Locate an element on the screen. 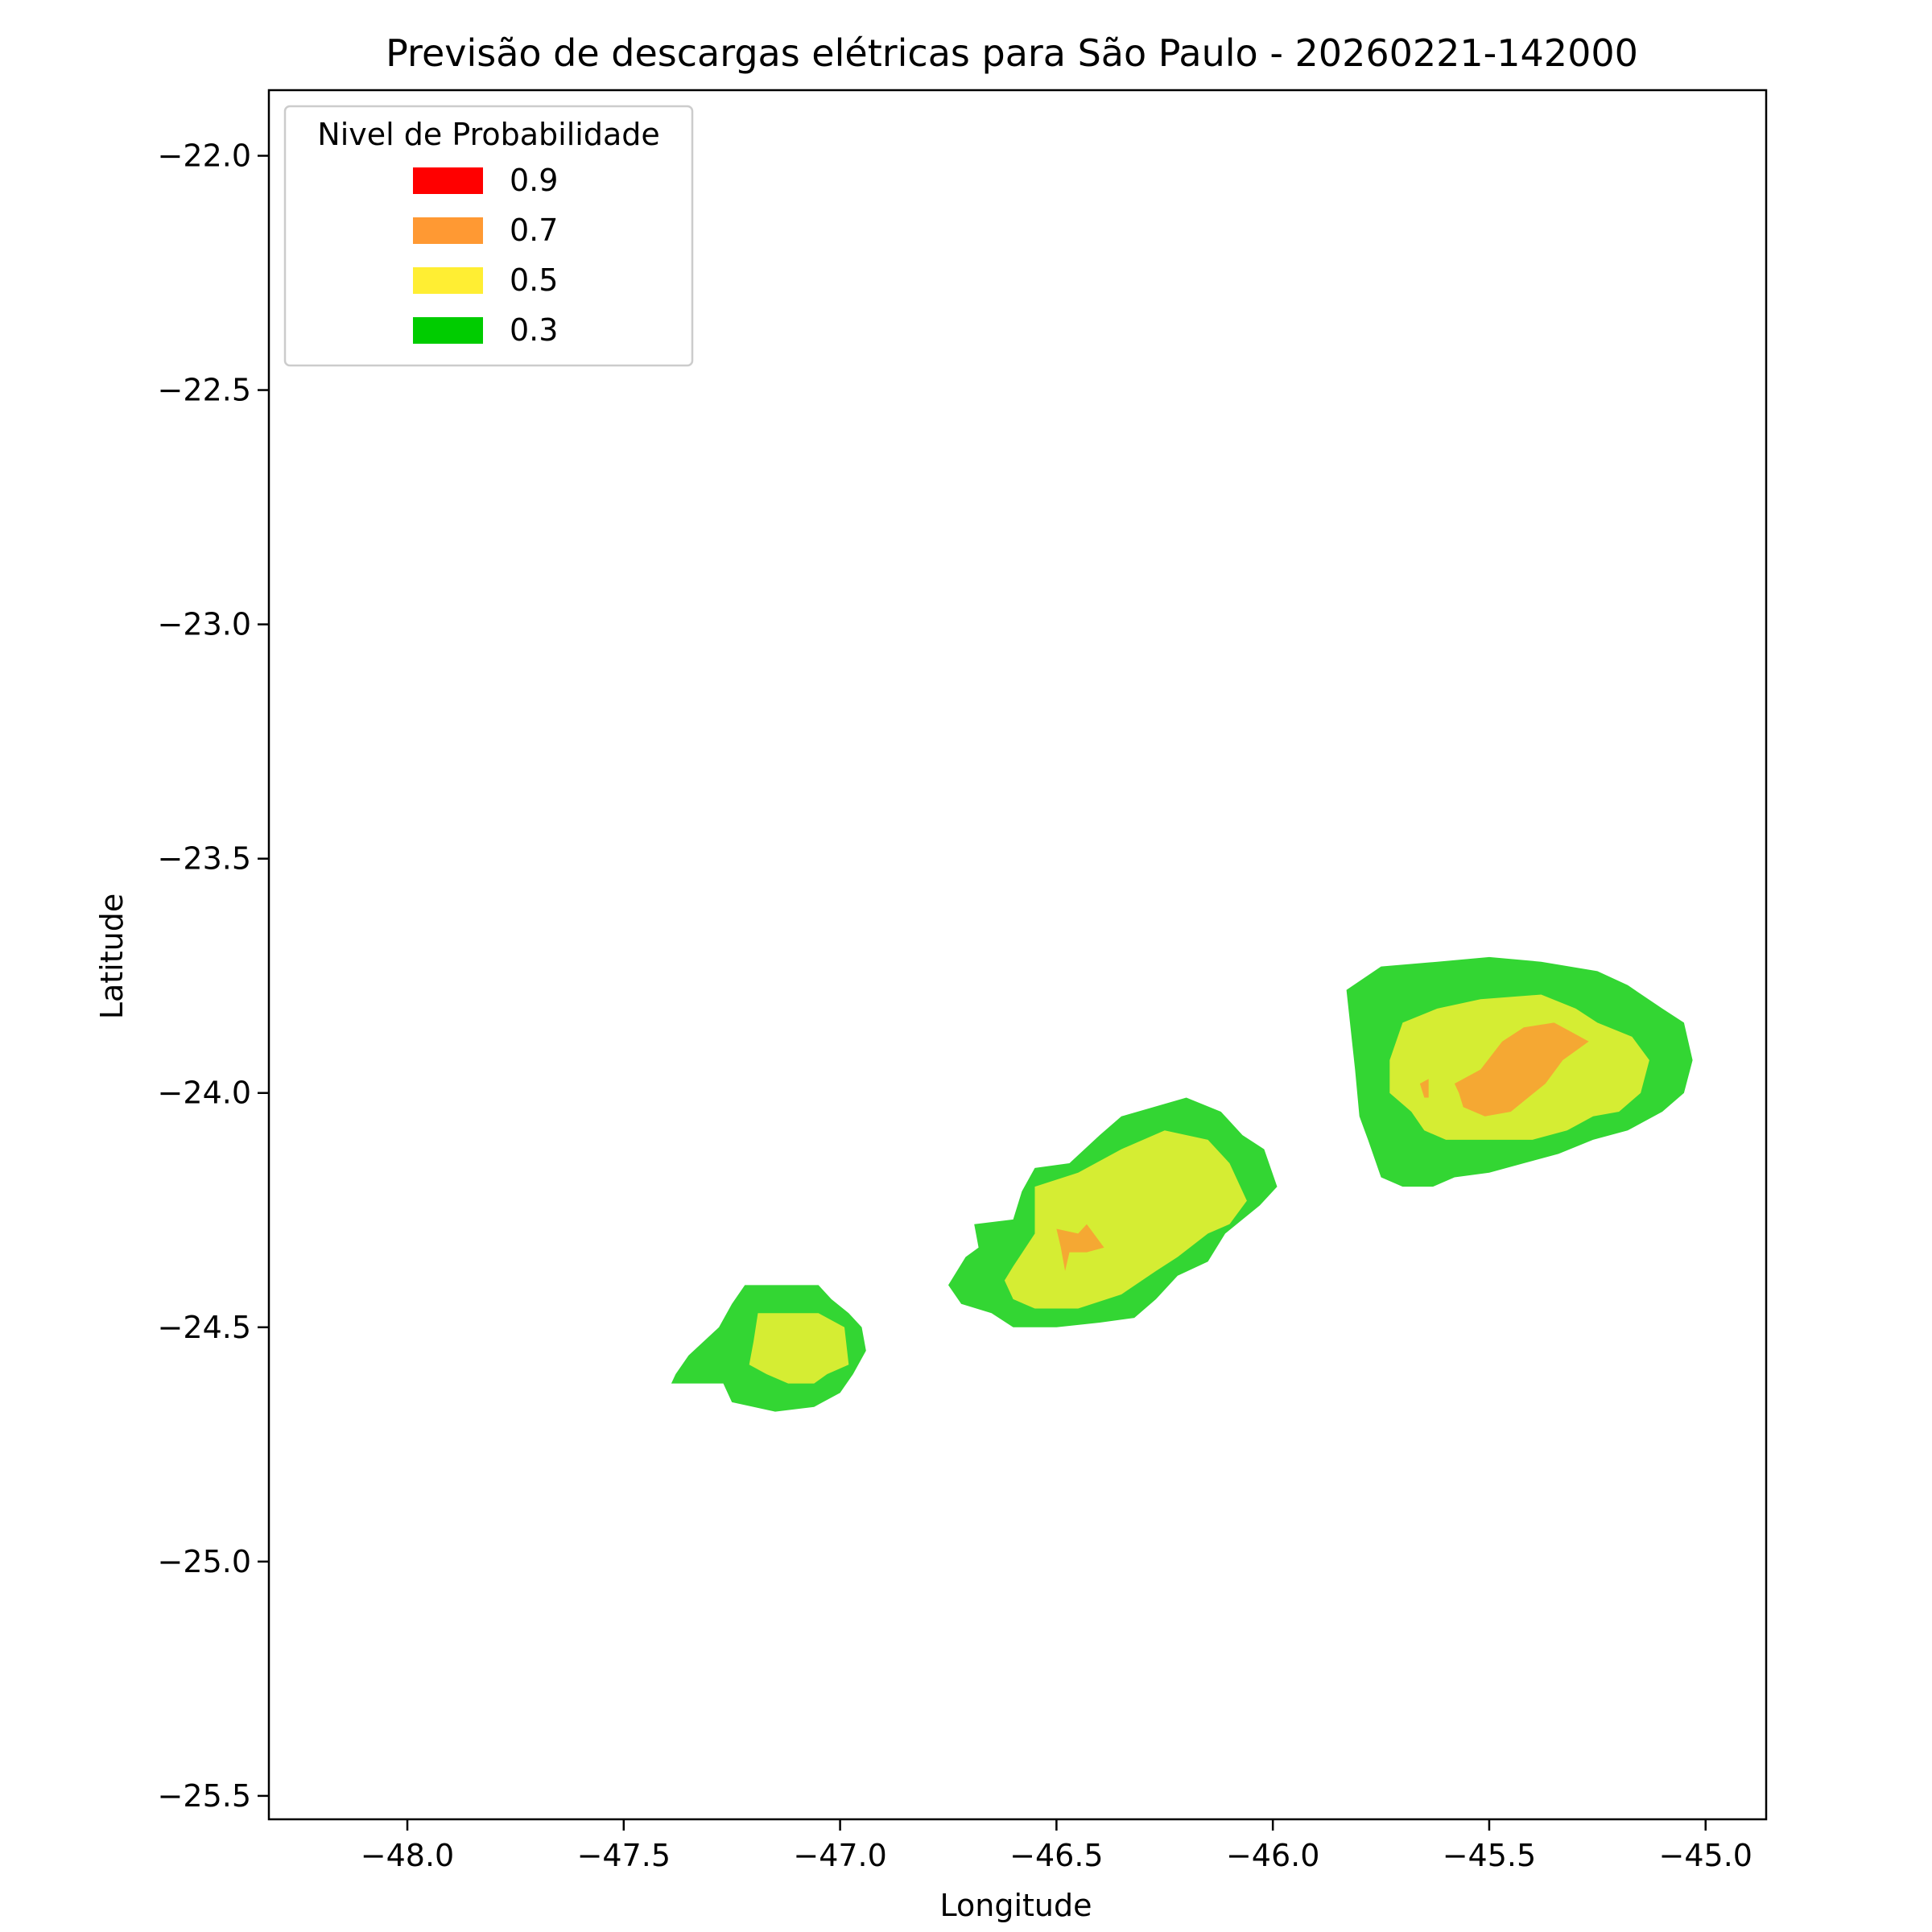 The width and height of the screenshot is (1932, 1932). x-axis-ticks: −48.0 −47.5 −47.0 −46.5 −46.0 −45.5 −45.0 is located at coordinates (1056, 1846).